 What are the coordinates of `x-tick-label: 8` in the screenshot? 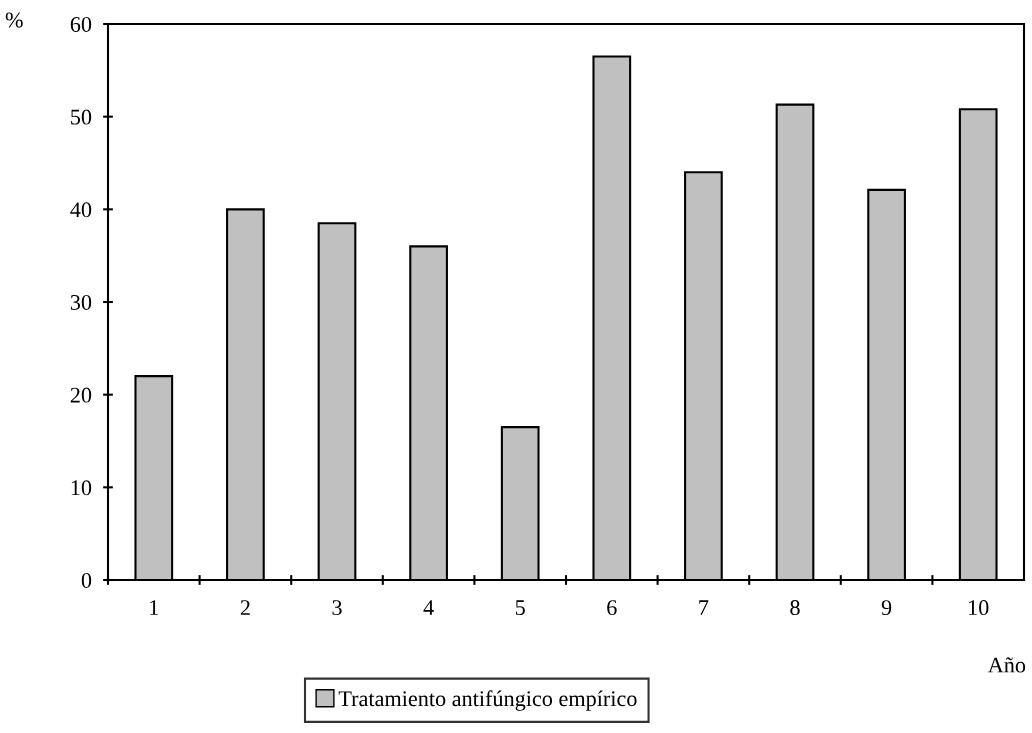 It's located at (795, 608).